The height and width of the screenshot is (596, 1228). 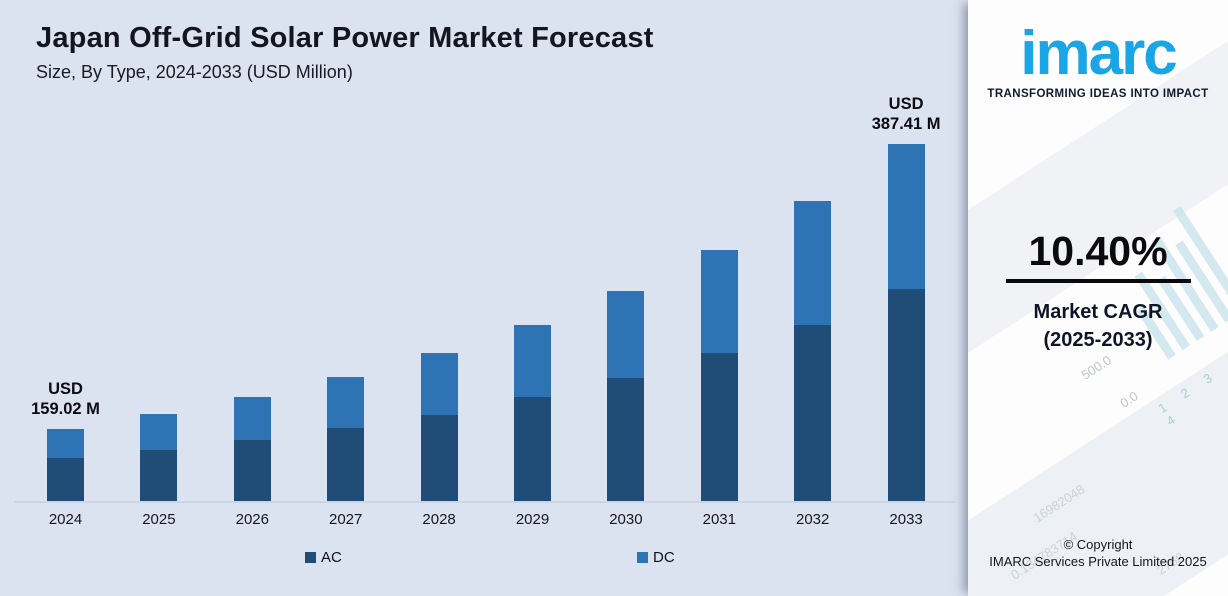 I want to click on imarc-logo: imarc TRANSFORMING IDEAS INTO IMPACT, so click(x=1098, y=60).